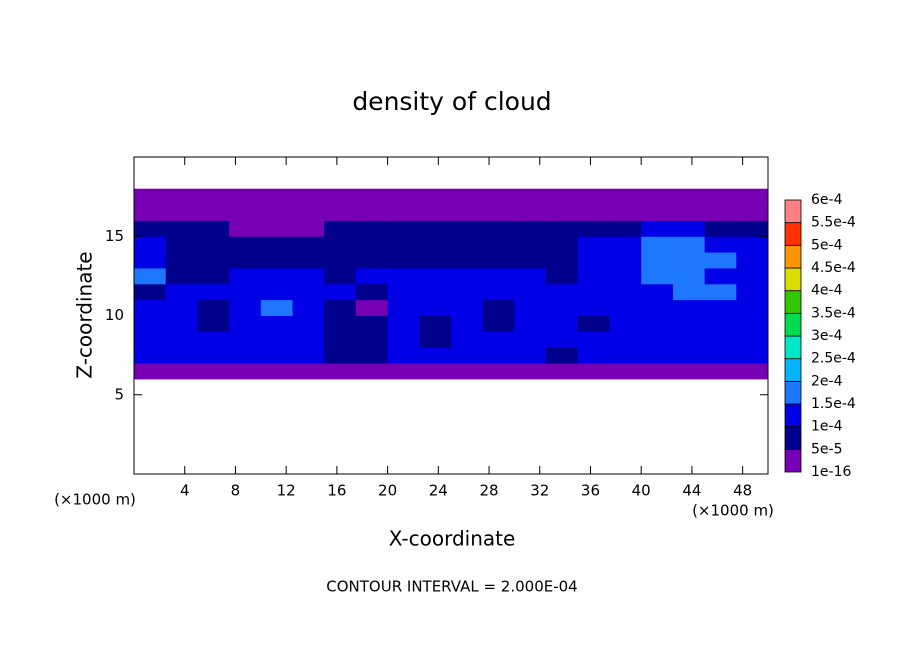  Describe the element at coordinates (451, 587) in the screenshot. I see `annotation: CONTOUR INTERVAL = 2.000E-04` at that location.